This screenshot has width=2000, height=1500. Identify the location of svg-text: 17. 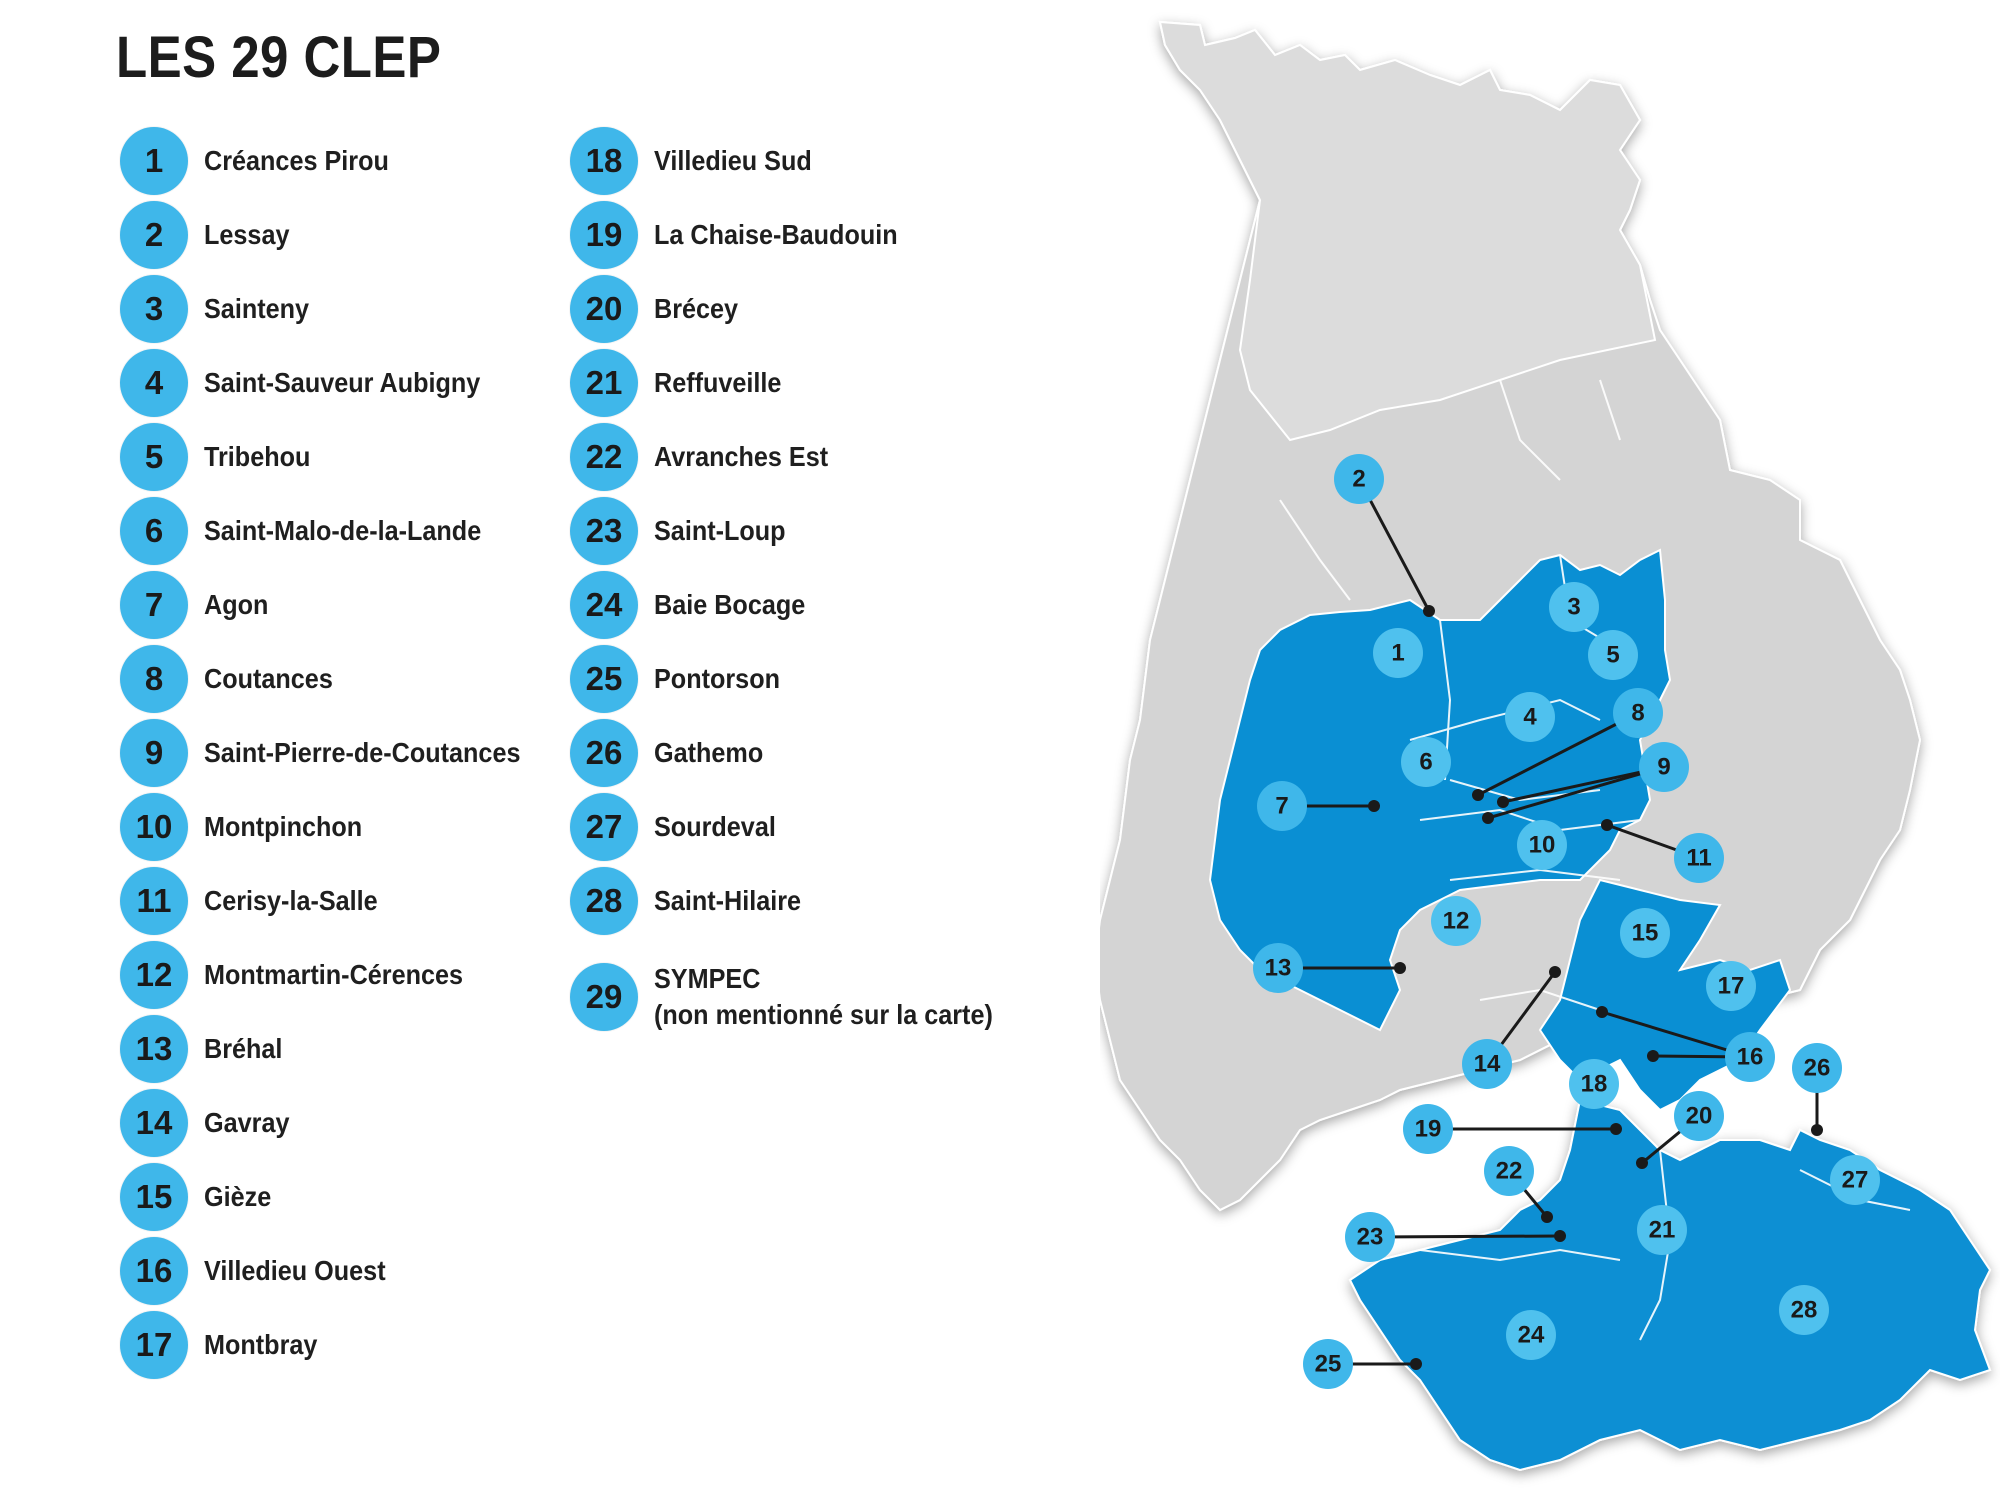
(1731, 986).